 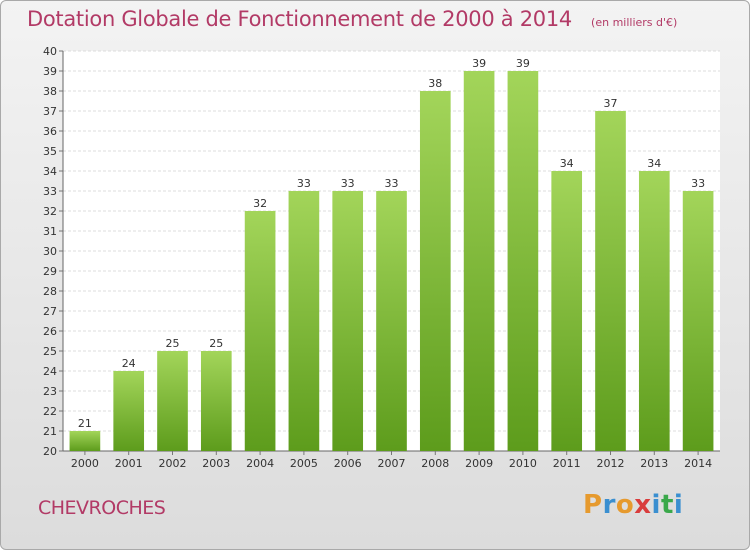 What do you see at coordinates (50, 171) in the screenshot?
I see `y-tick-label: 34` at bounding box center [50, 171].